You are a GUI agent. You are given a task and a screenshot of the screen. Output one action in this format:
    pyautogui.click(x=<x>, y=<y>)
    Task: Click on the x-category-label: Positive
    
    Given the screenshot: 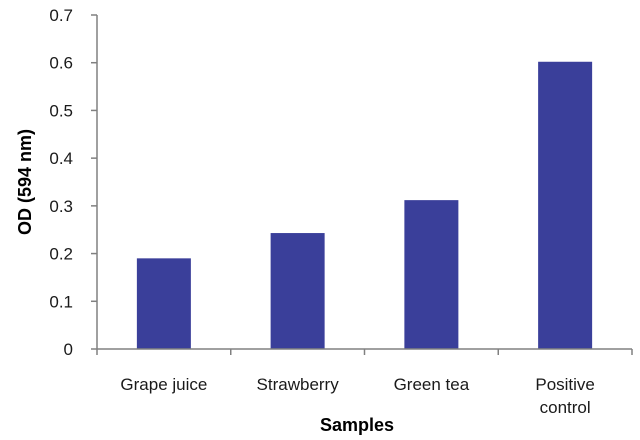 What is the action you would take?
    pyautogui.click(x=565, y=384)
    